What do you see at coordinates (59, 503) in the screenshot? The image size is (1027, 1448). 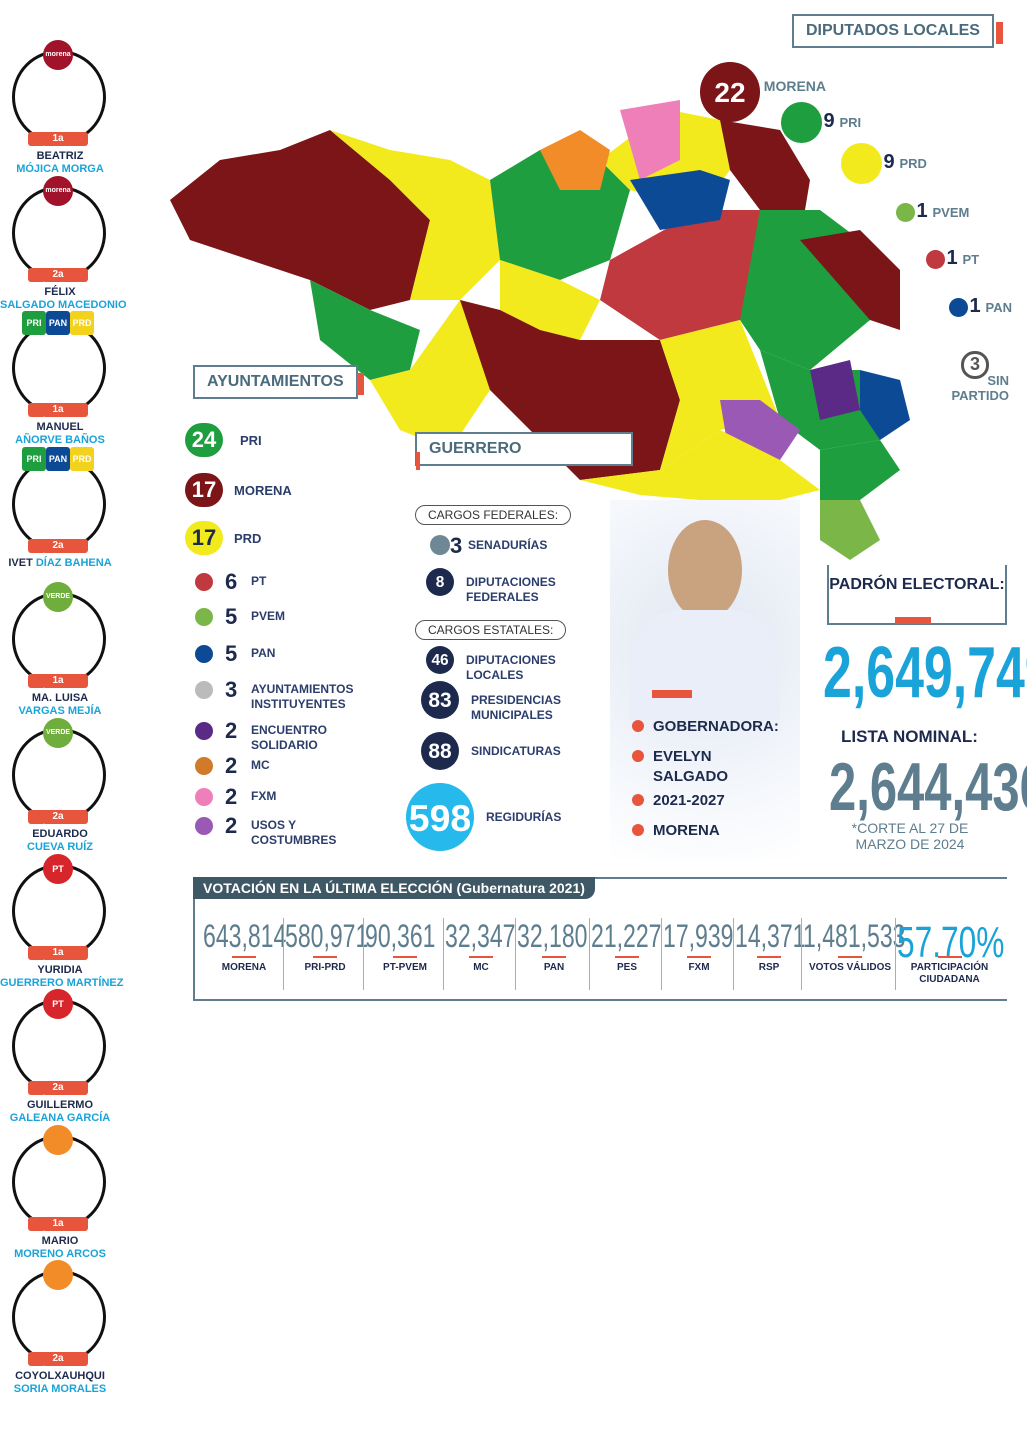 I see `candidate-ring` at bounding box center [59, 503].